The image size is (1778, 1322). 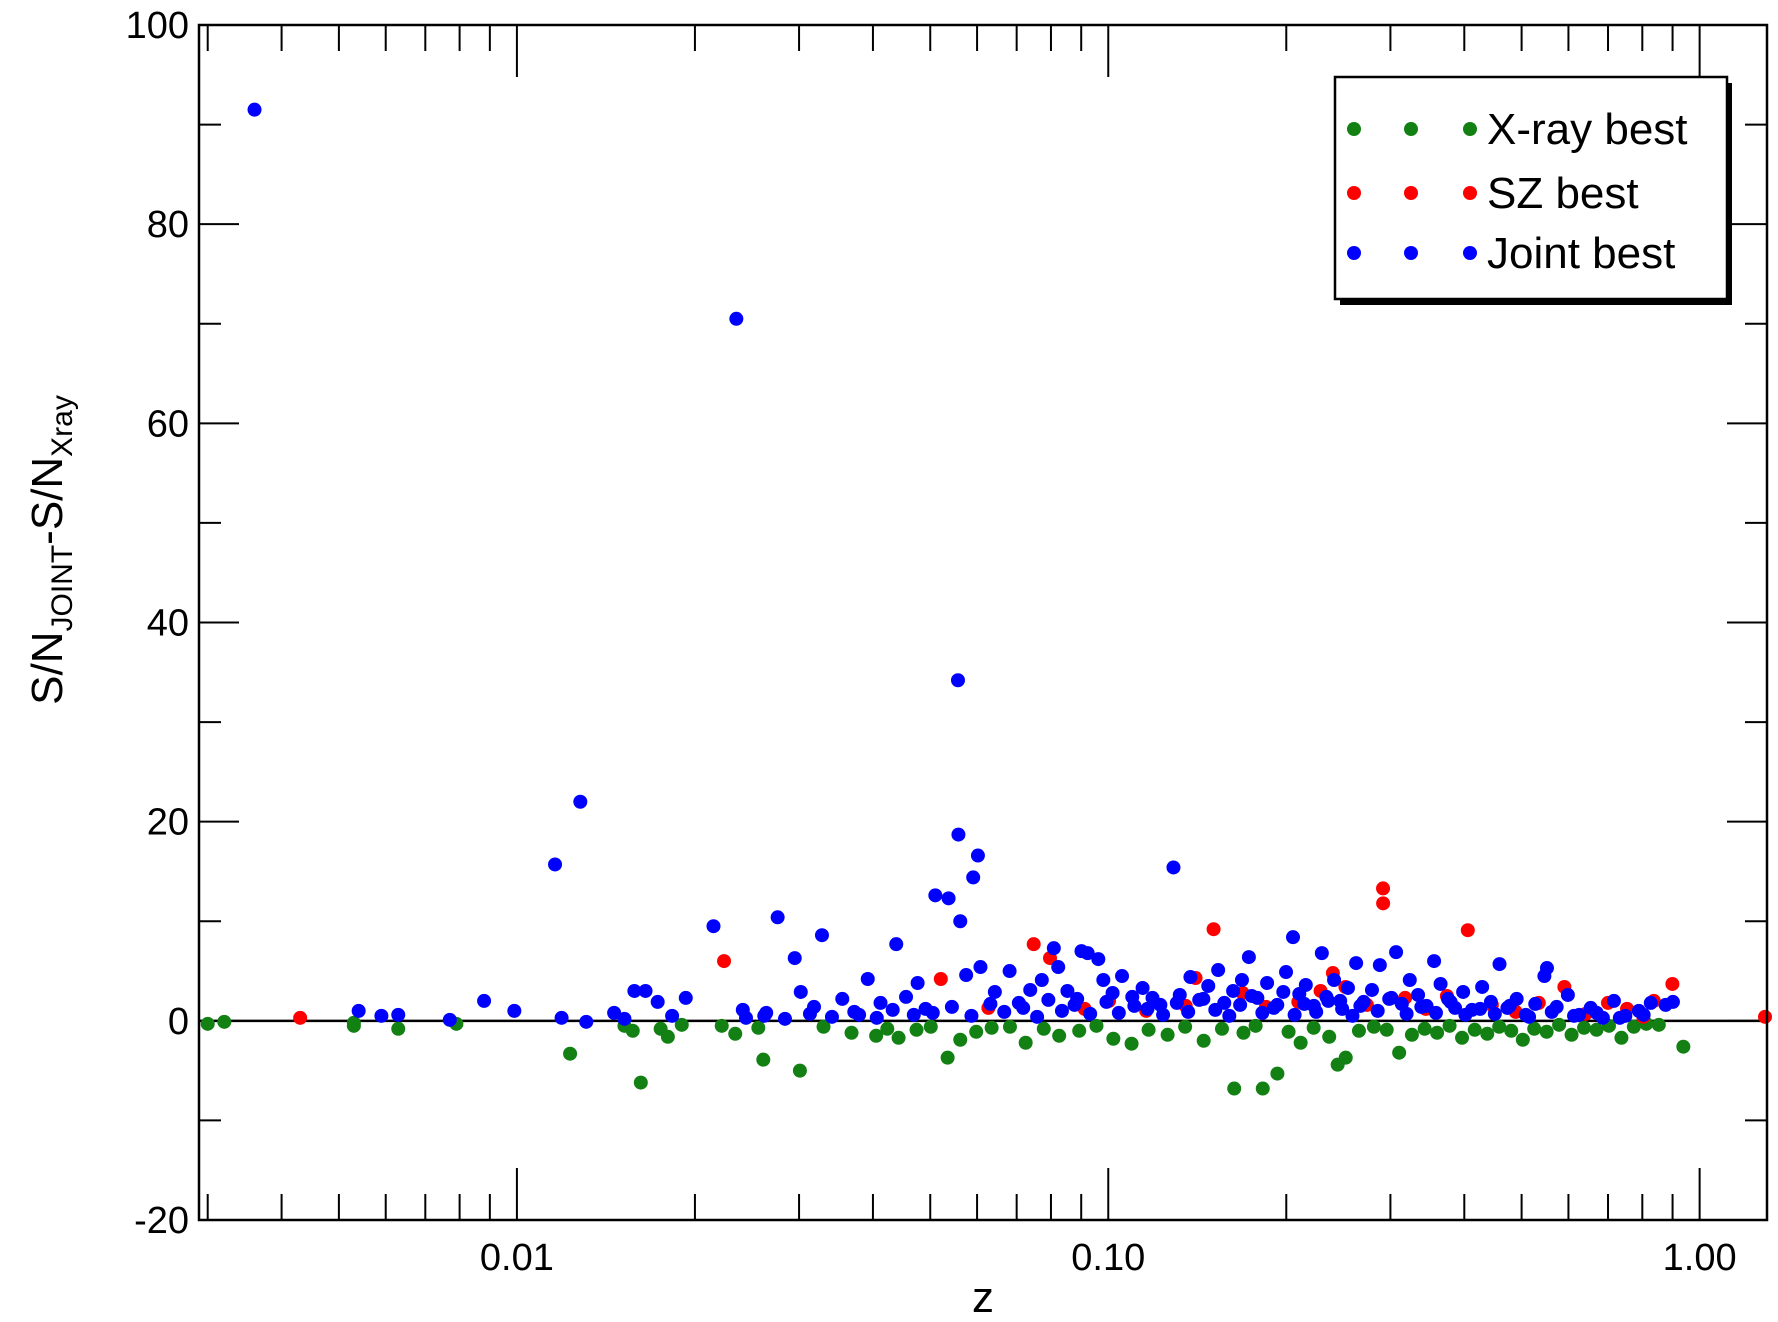 I want to click on legend-entry-sz-label: SZ best, so click(x=1563, y=193).